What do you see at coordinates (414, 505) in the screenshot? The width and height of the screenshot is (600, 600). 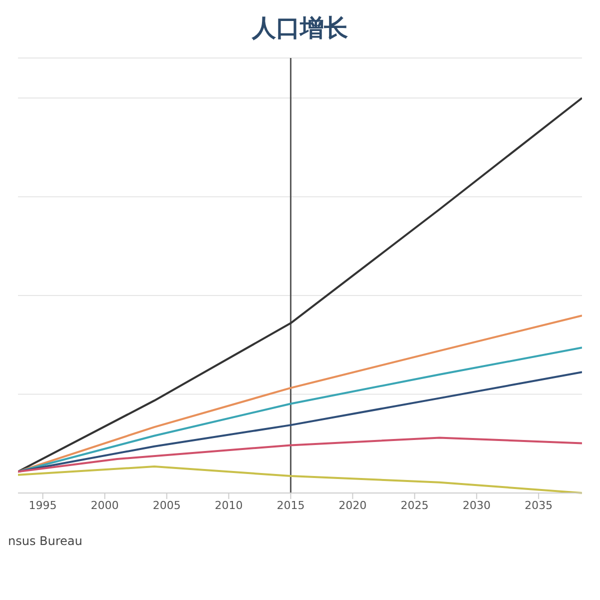 I see `x-tick-label: 2025` at bounding box center [414, 505].